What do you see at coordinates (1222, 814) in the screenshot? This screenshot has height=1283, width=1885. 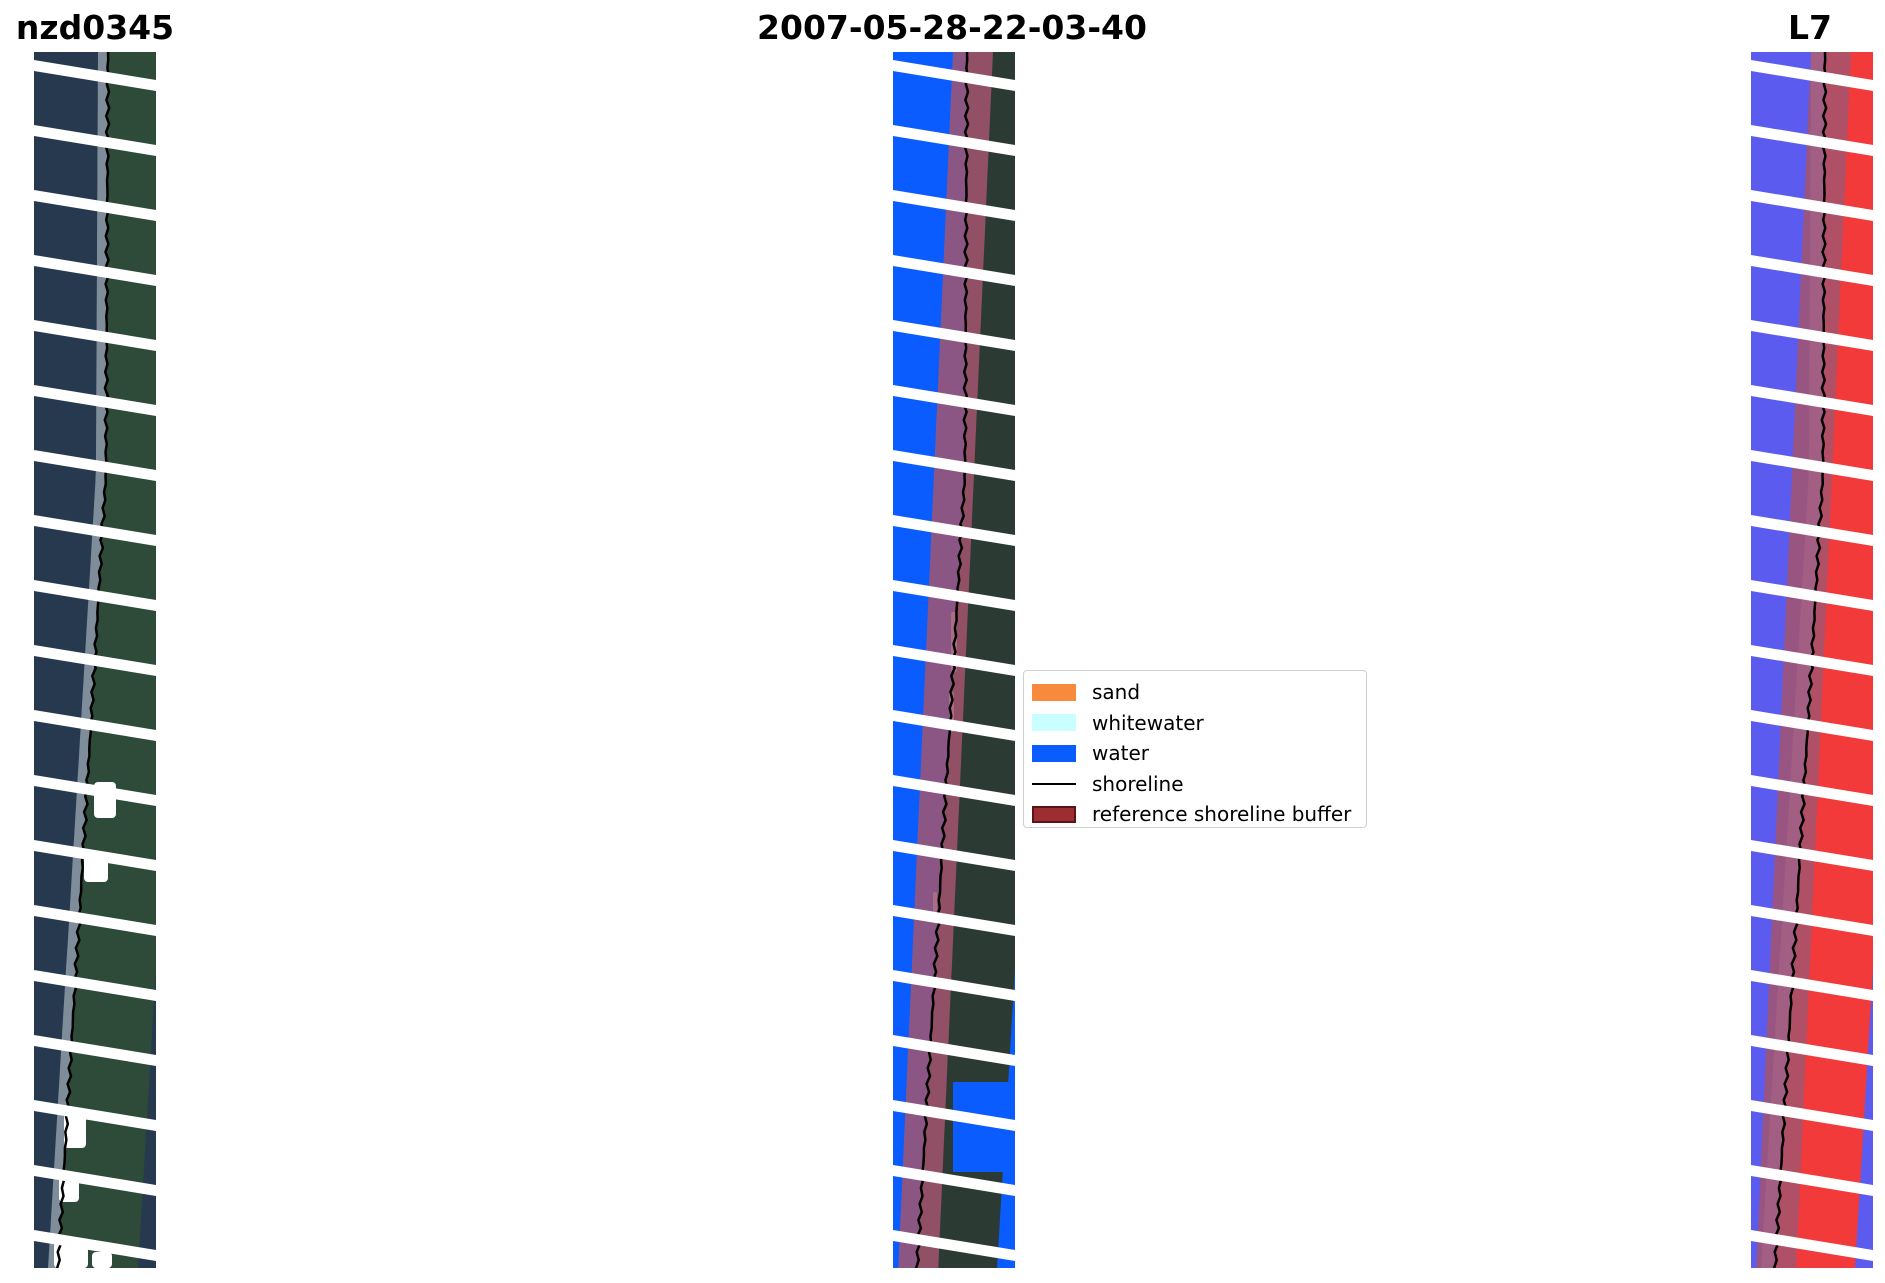 I see `legend-label: reference shoreline buffer` at bounding box center [1222, 814].